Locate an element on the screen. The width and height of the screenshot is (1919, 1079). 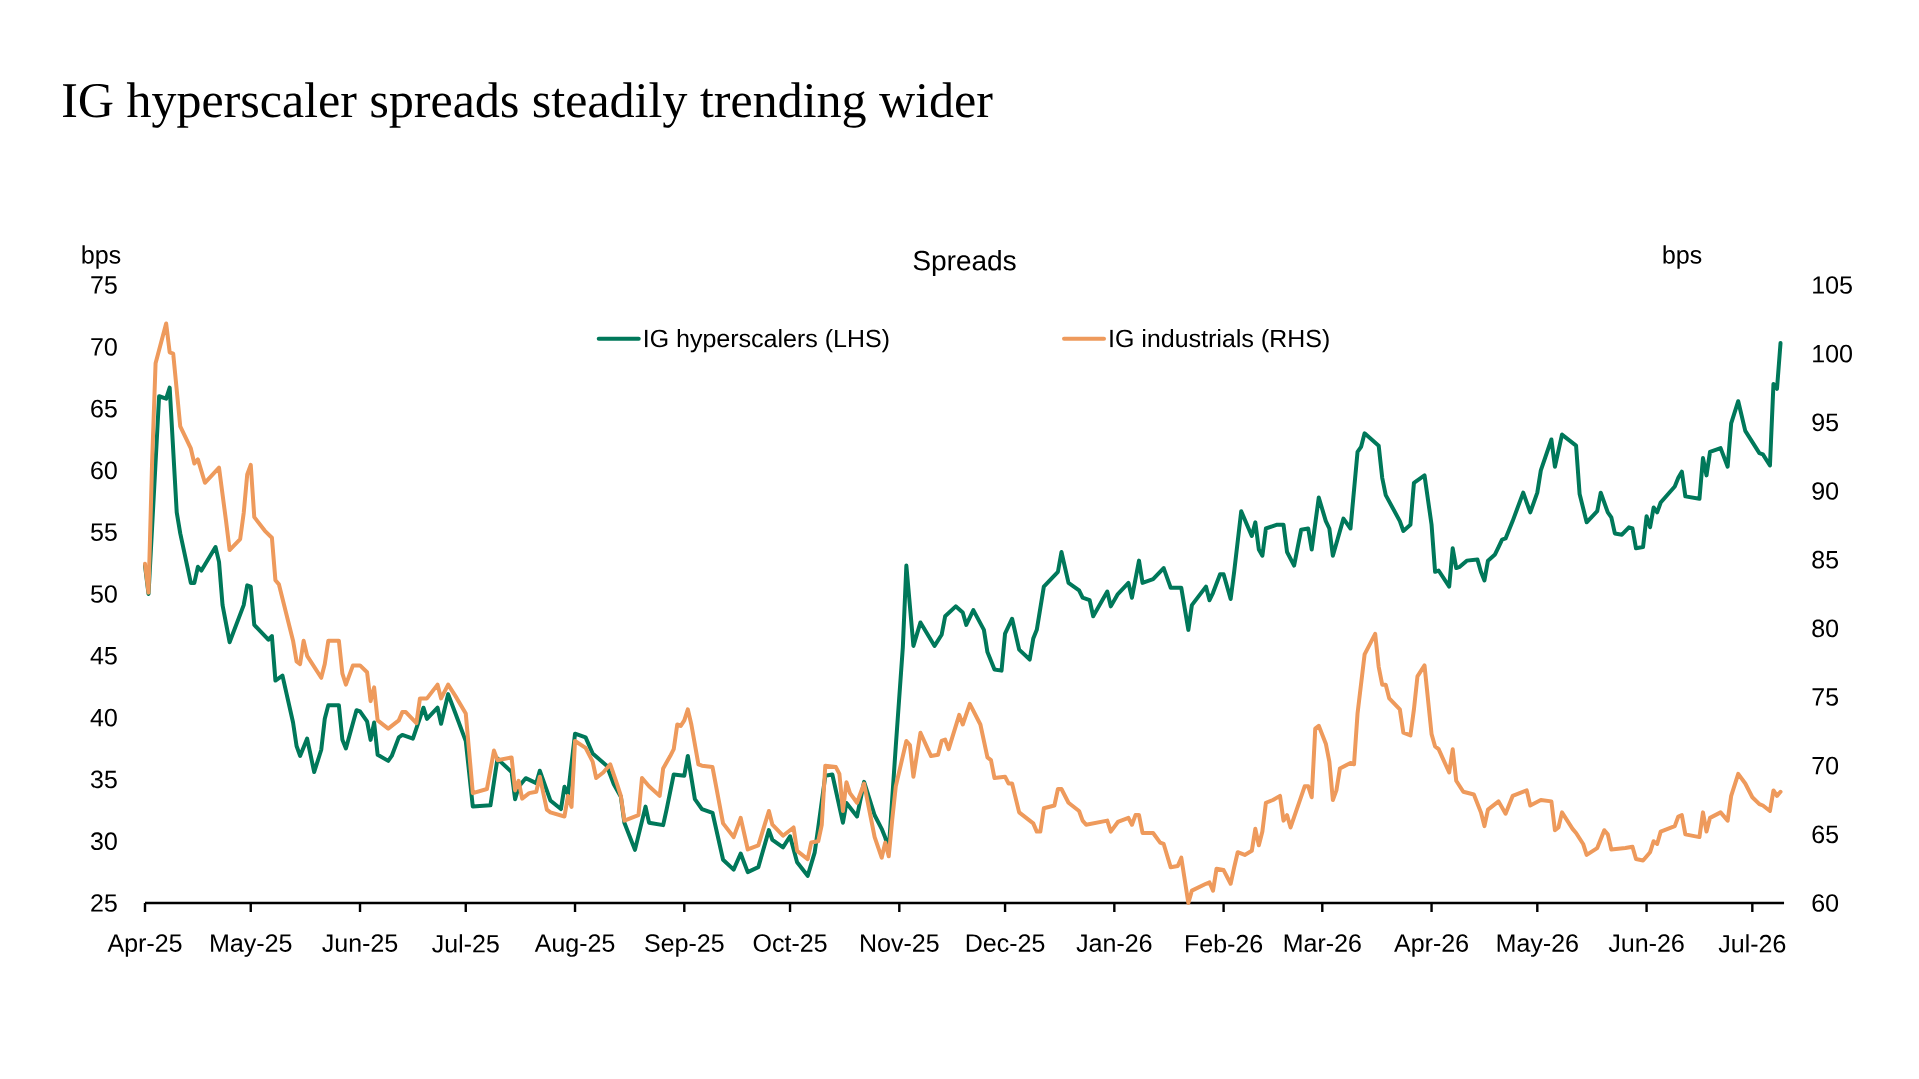
x-tick-label: May-26 is located at coordinates (1537, 945).